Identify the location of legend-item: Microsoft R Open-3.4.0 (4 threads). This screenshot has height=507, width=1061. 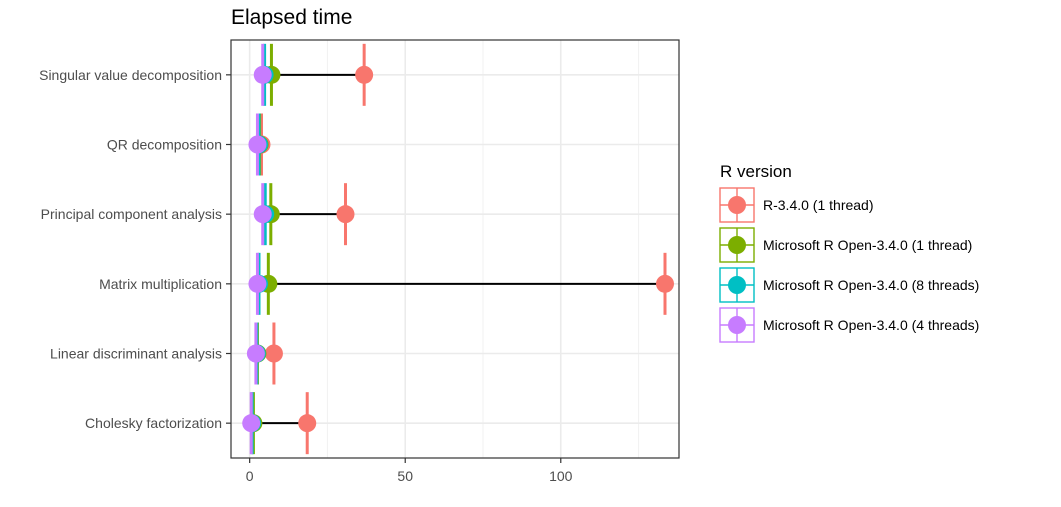
(849, 325).